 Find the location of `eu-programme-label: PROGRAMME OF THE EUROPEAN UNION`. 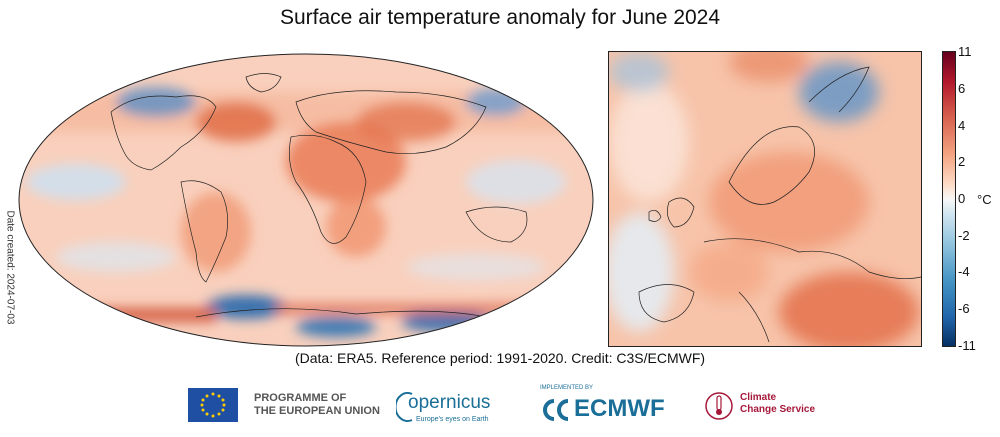

eu-programme-label: PROGRAMME OF THE EUROPEAN UNION is located at coordinates (317, 414).